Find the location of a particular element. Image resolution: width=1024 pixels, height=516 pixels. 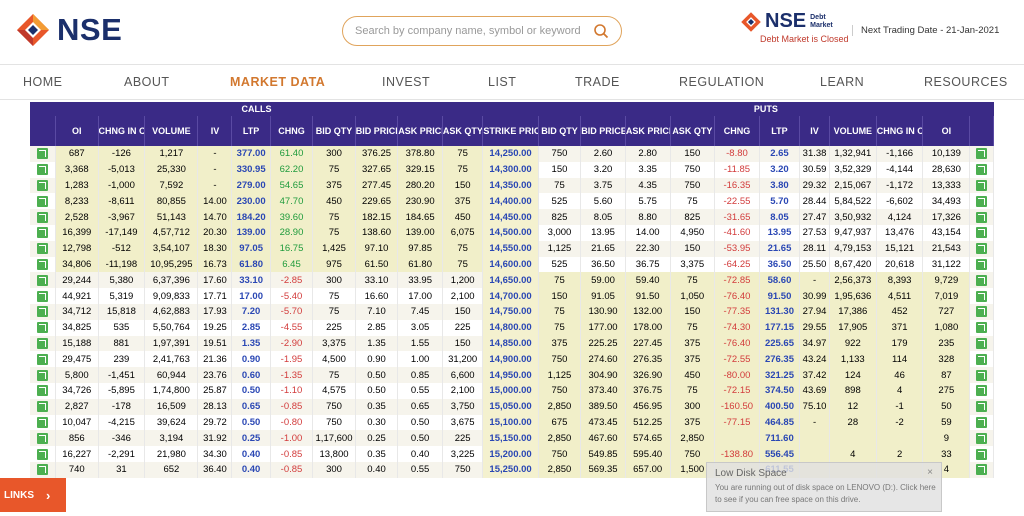

table-cell: 825 is located at coordinates (560, 217).